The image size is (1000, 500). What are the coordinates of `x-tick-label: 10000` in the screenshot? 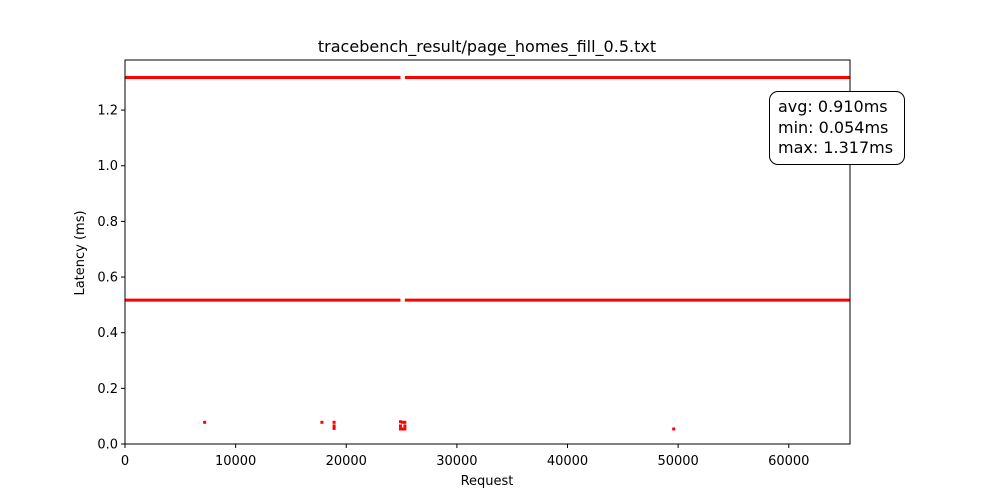 It's located at (235, 461).